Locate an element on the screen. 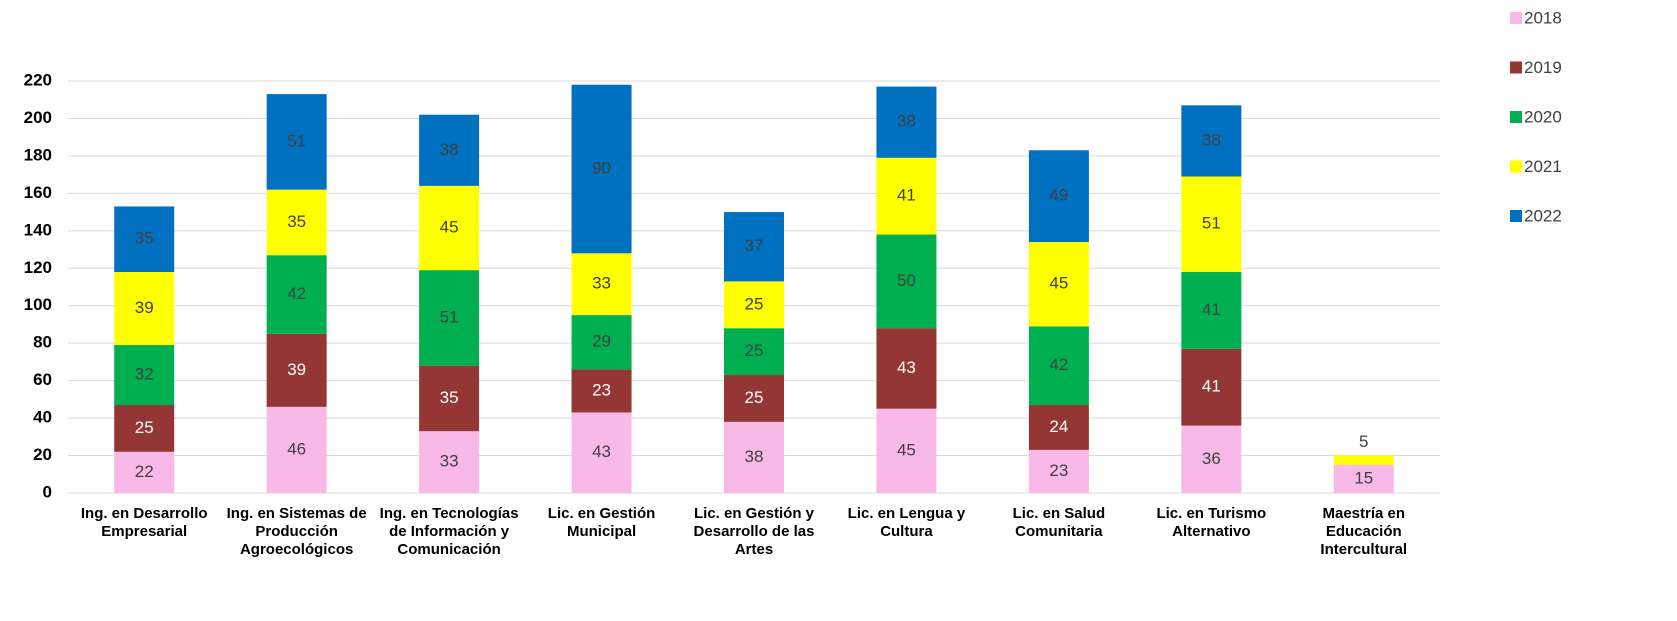 This screenshot has height=621, width=1677. y-tick-label: 60 is located at coordinates (42, 379).